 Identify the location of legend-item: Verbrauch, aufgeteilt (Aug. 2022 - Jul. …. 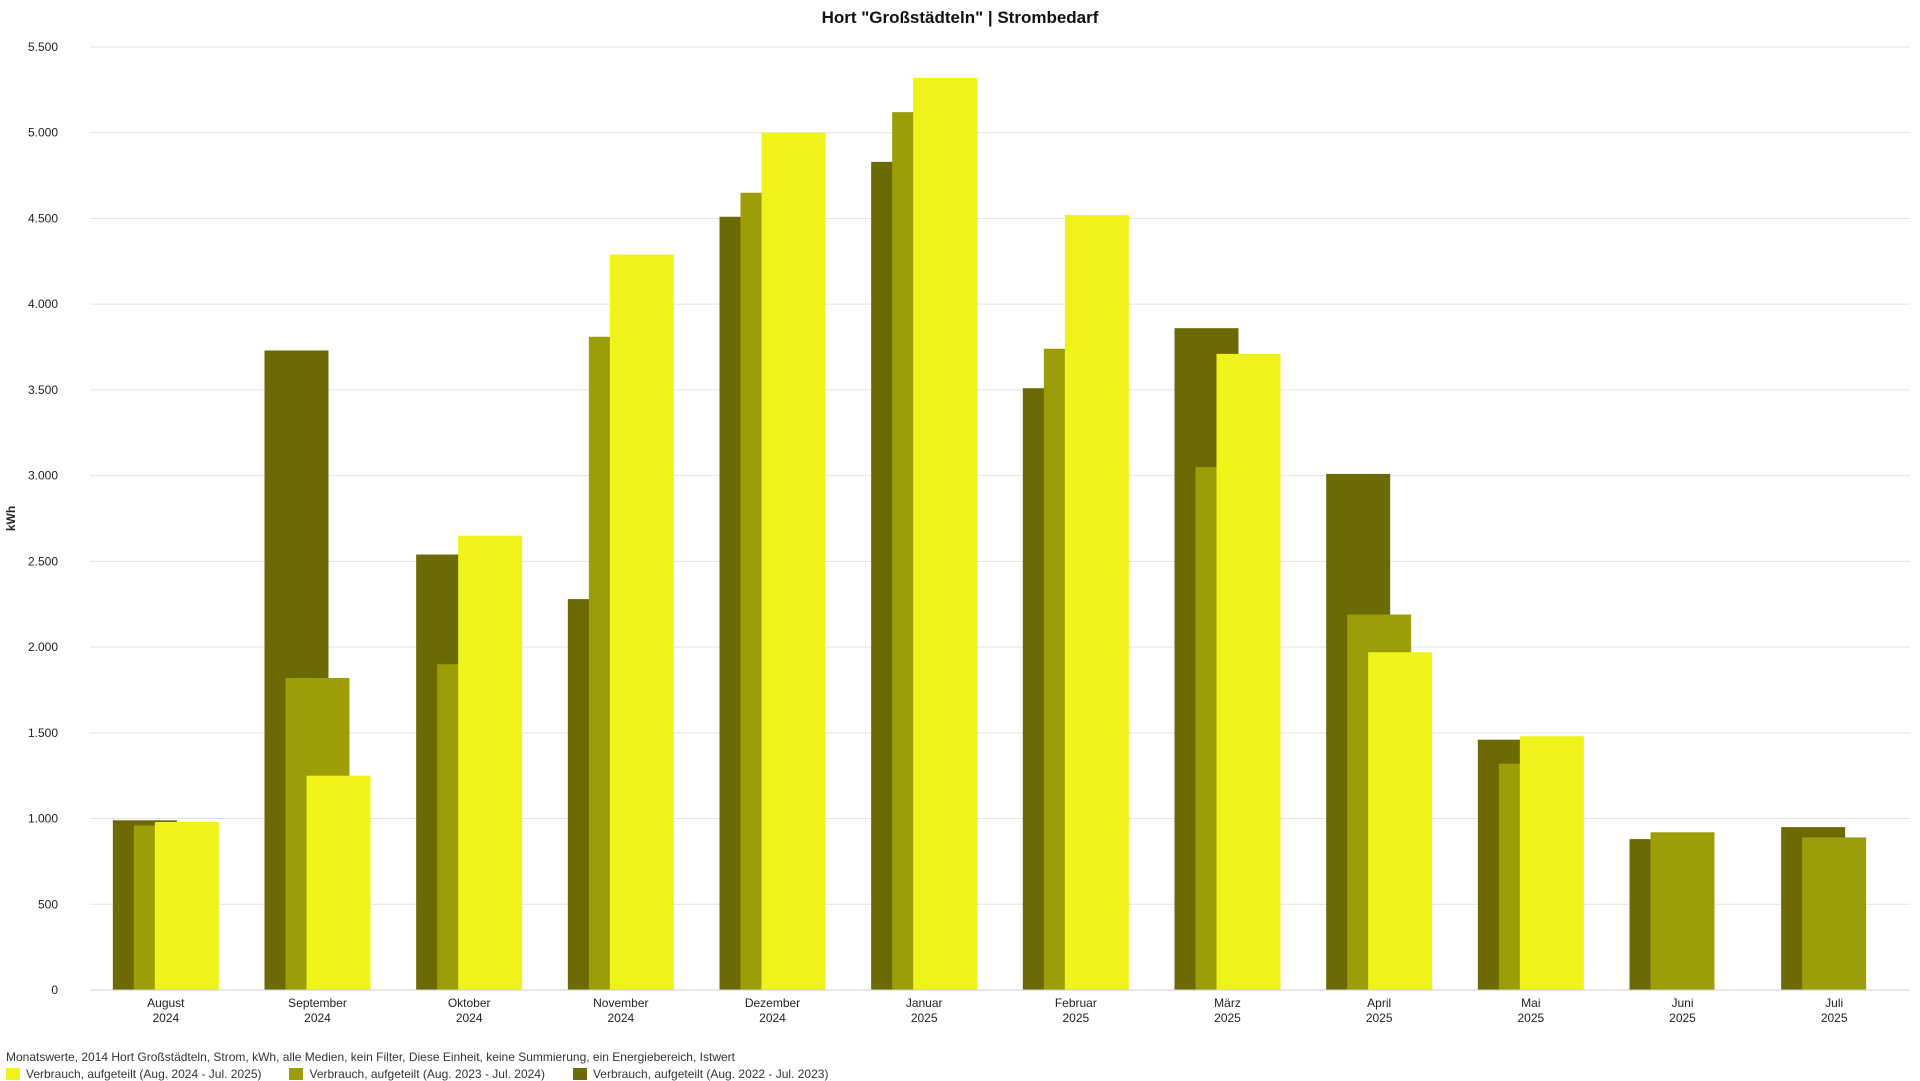
(700, 1074).